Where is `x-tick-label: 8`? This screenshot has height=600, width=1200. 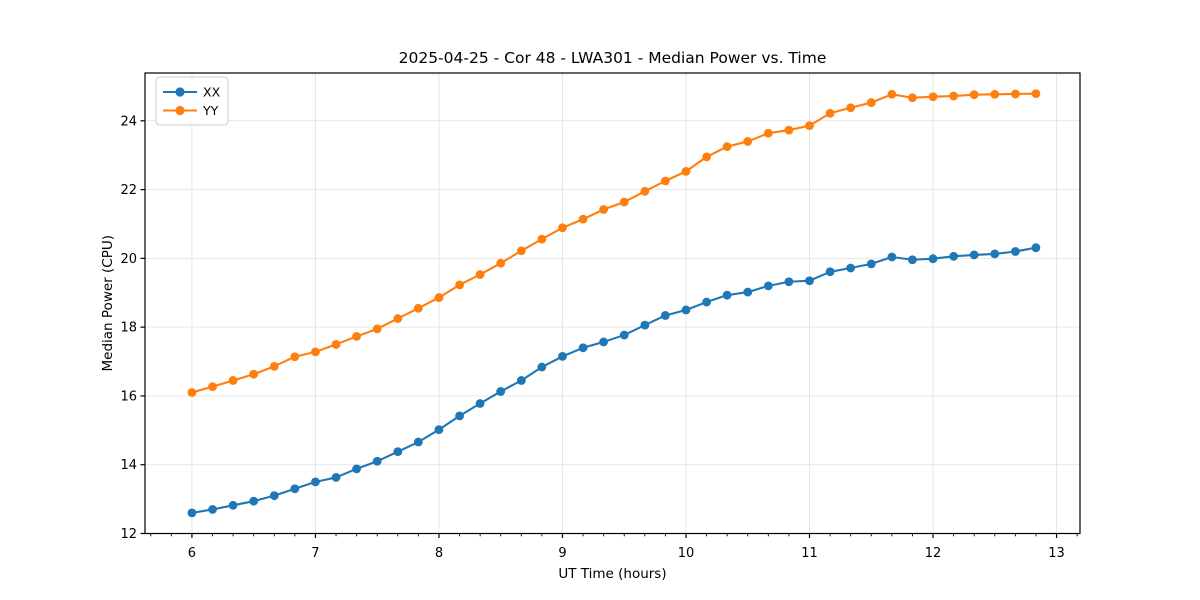 x-tick-label: 8 is located at coordinates (439, 553).